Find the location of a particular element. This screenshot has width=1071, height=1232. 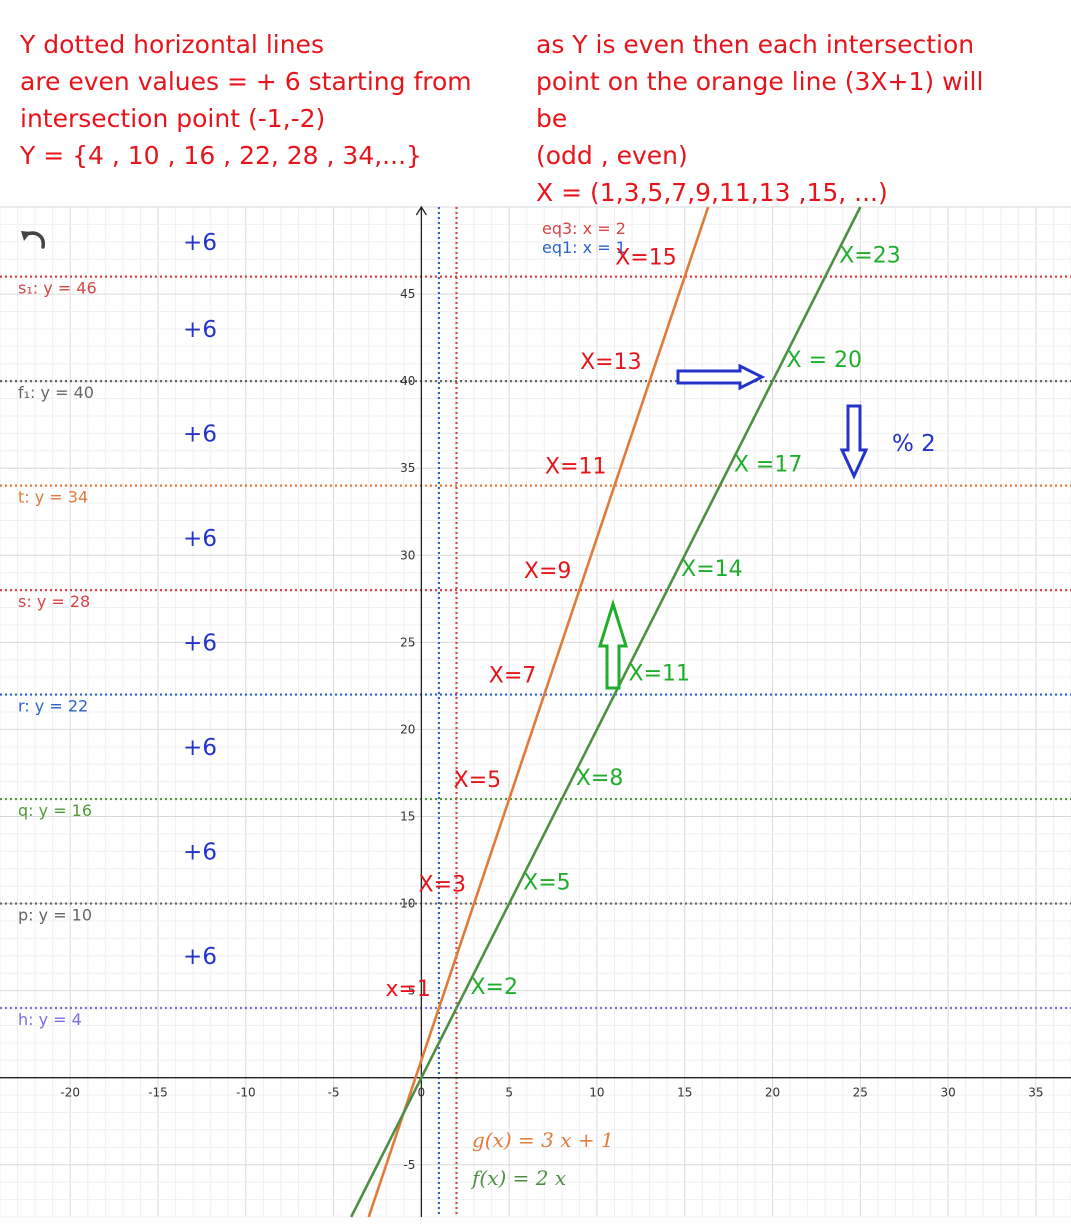

horizontal-line-label: r: y = 22 is located at coordinates (53, 706).